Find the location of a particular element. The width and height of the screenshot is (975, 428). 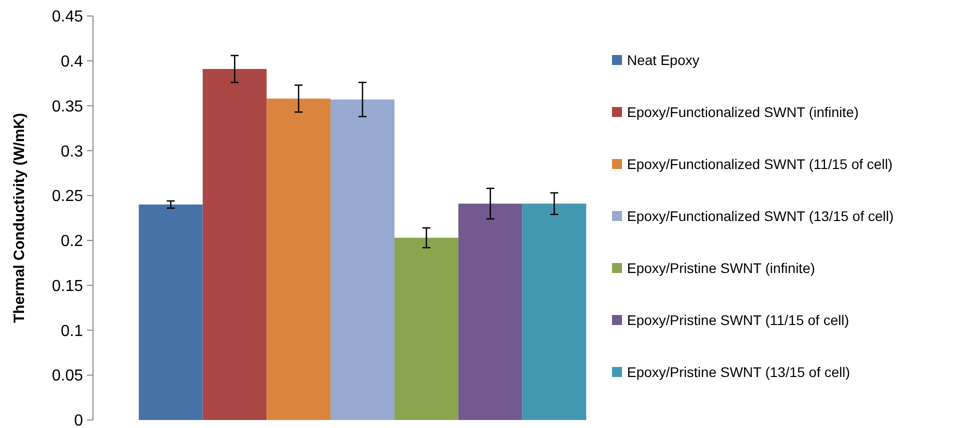

legend-label: Epoxy/Functionalized SWNT (13/15 of cell) is located at coordinates (760, 216).